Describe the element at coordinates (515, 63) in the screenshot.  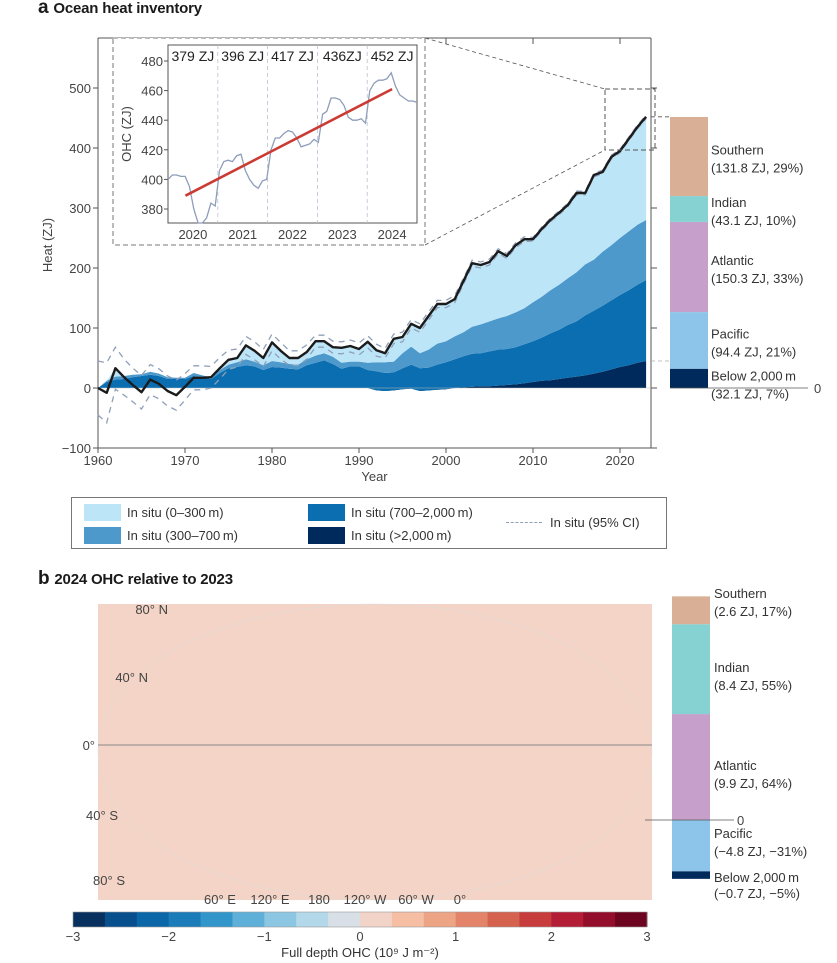
I see `inset-connector-top` at that location.